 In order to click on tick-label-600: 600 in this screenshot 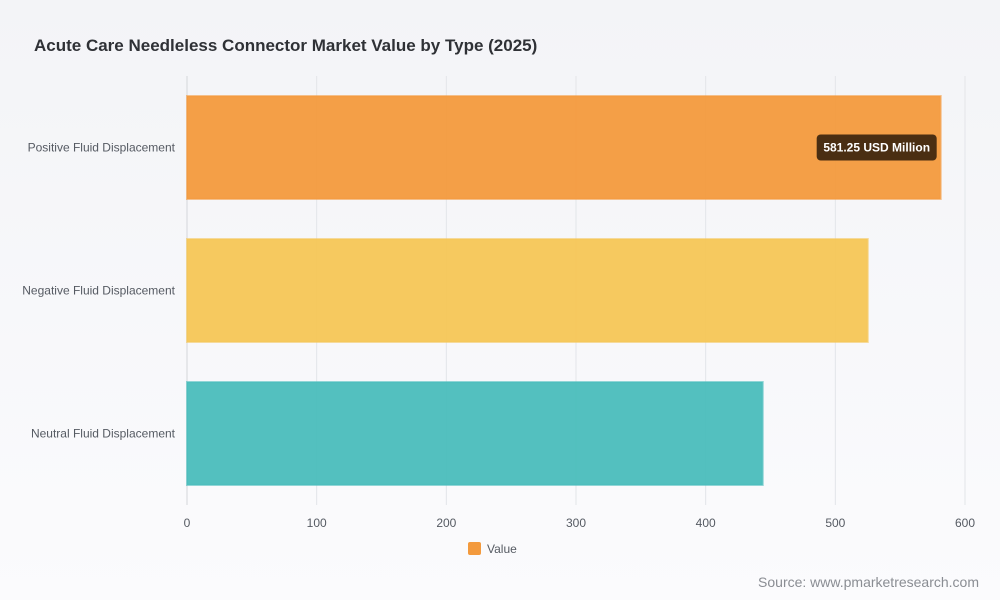, I will do `click(965, 523)`.